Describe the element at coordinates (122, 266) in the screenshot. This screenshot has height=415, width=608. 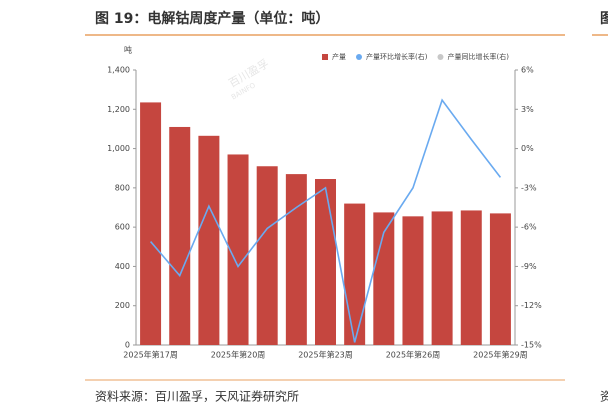
I see `y-tick-label: 400` at that location.